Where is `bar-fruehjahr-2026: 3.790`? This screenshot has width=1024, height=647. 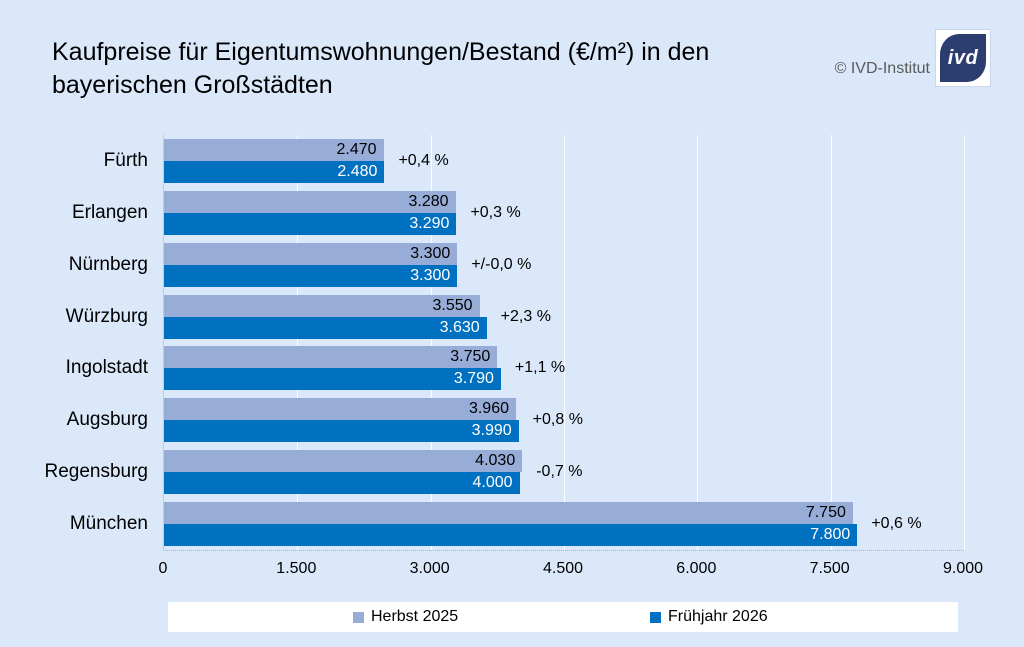 bar-fruehjahr-2026: 3.790 is located at coordinates (332, 379).